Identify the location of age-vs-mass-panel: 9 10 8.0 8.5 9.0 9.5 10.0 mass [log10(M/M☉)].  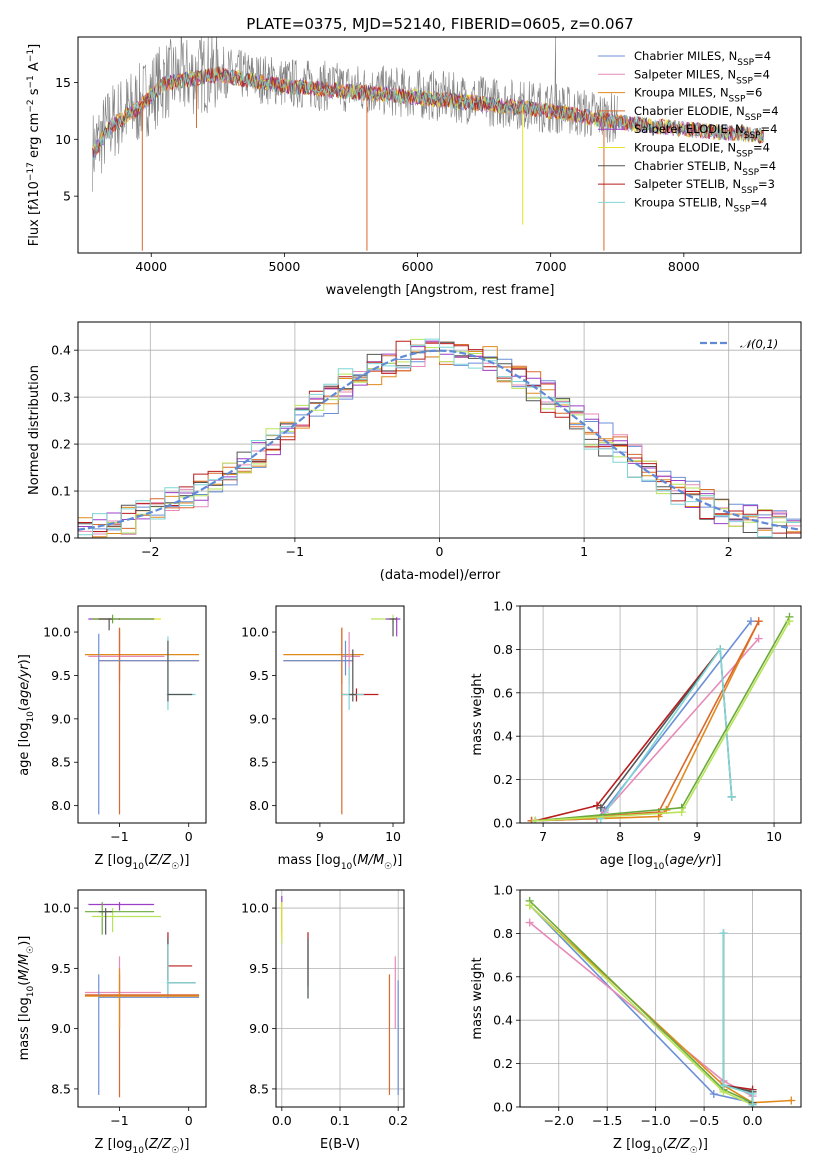
(323, 738).